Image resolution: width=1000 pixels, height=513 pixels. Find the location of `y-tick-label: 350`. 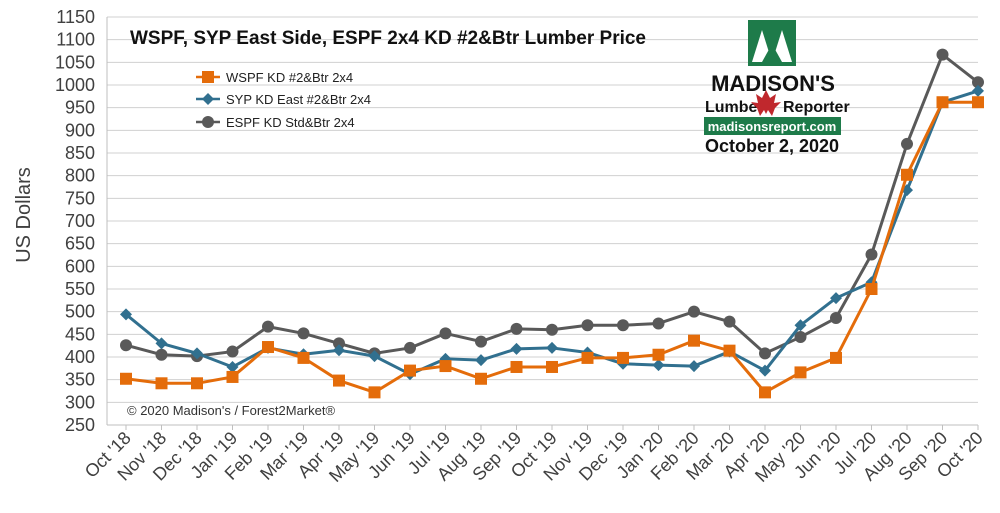

y-tick-label: 350 is located at coordinates (80, 380).